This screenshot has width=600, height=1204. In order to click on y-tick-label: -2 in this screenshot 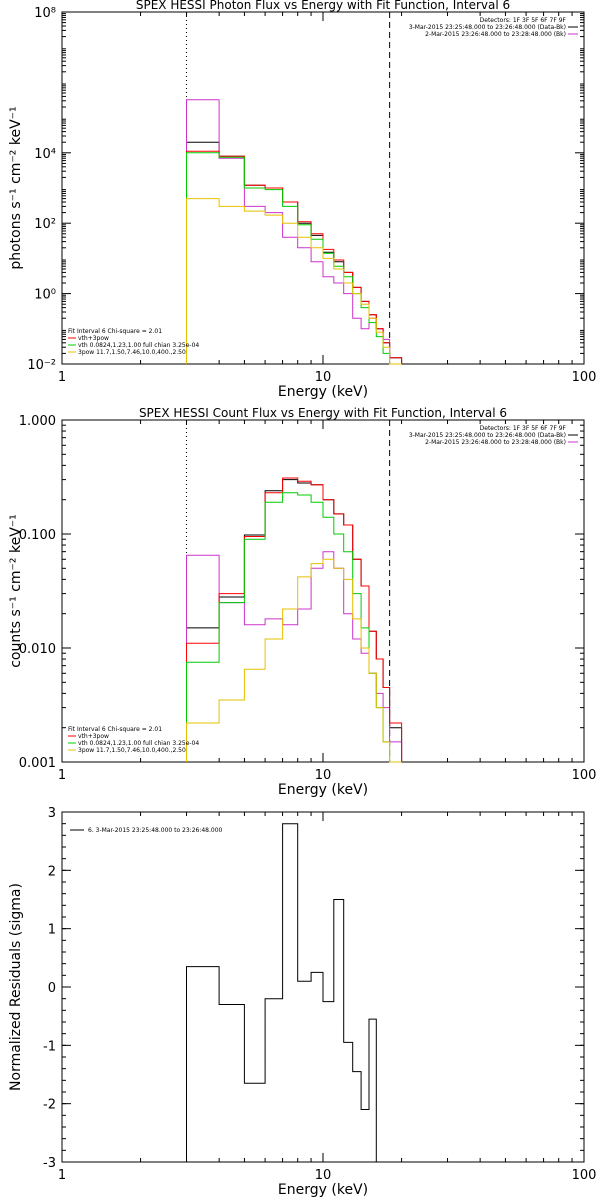, I will do `click(49, 1105)`.